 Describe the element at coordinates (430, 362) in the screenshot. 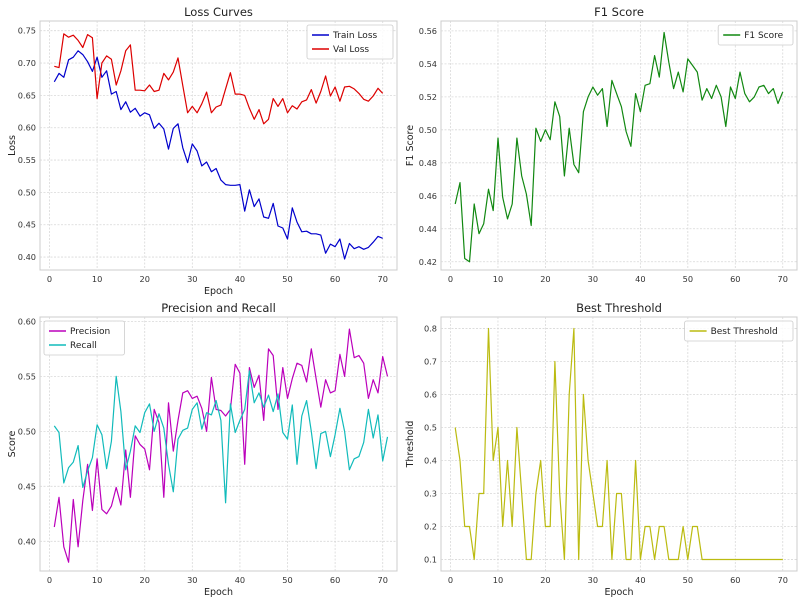

I see `y-tick-label: 0.7` at that location.